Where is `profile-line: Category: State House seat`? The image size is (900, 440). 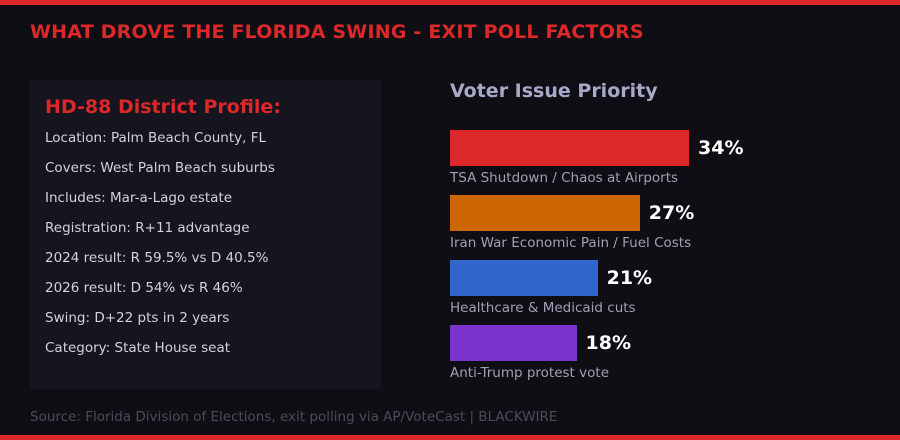 profile-line: Category: State House seat is located at coordinates (138, 348).